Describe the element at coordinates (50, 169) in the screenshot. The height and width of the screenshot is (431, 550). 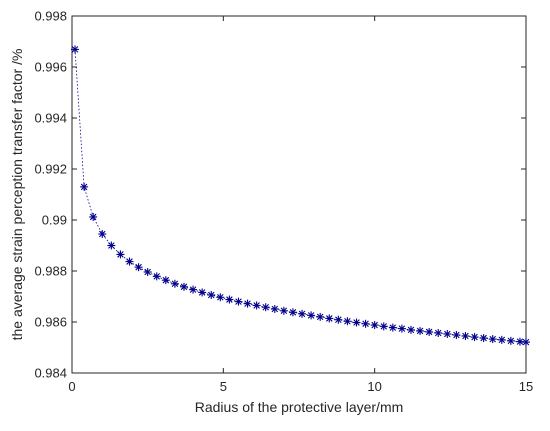
I see `y-tick-label: 0.992` at that location.